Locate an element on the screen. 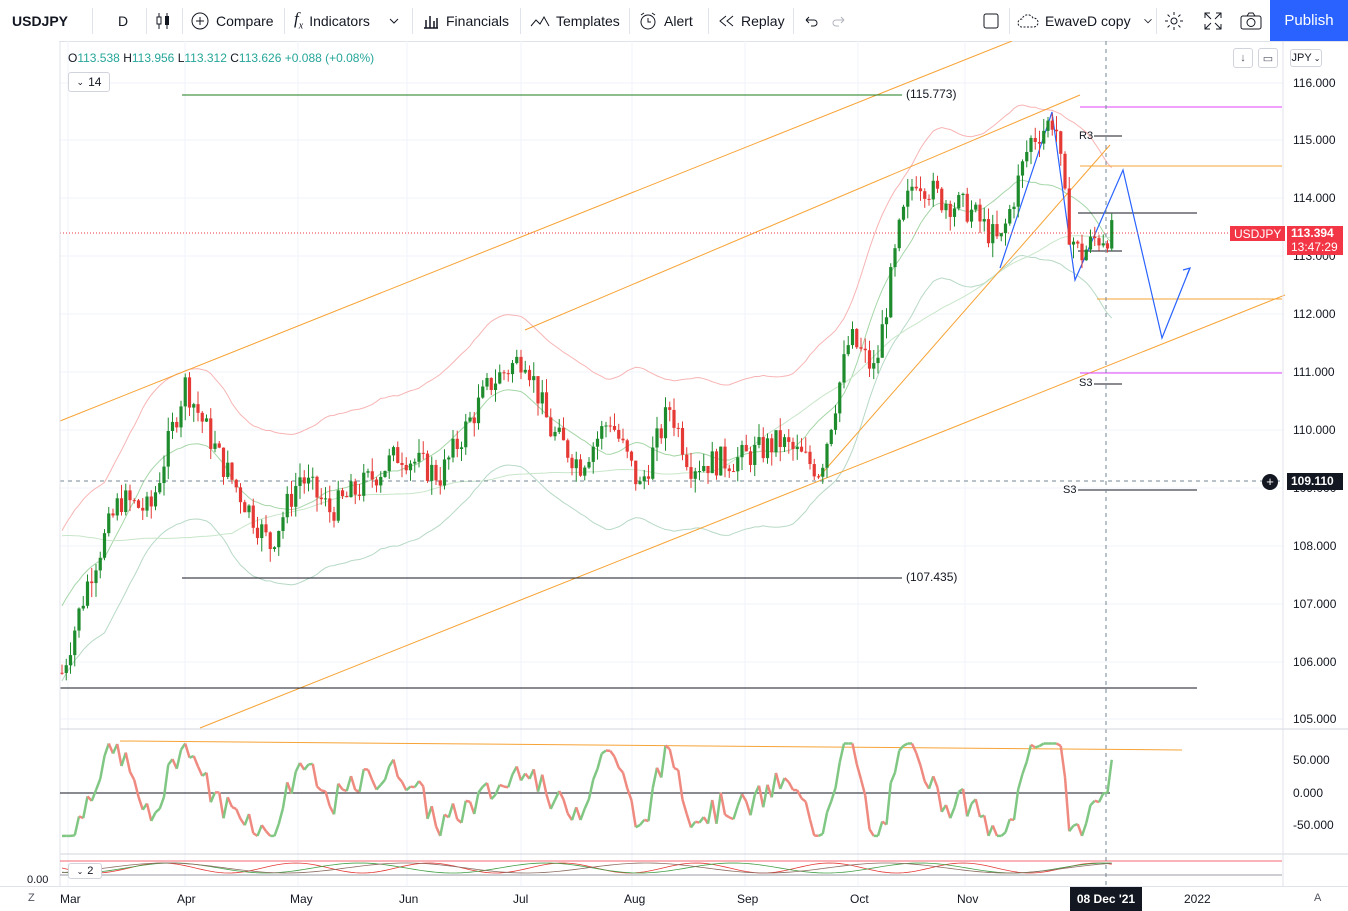 This screenshot has height=911, width=1348. templates-button: Templates is located at coordinates (575, 20).